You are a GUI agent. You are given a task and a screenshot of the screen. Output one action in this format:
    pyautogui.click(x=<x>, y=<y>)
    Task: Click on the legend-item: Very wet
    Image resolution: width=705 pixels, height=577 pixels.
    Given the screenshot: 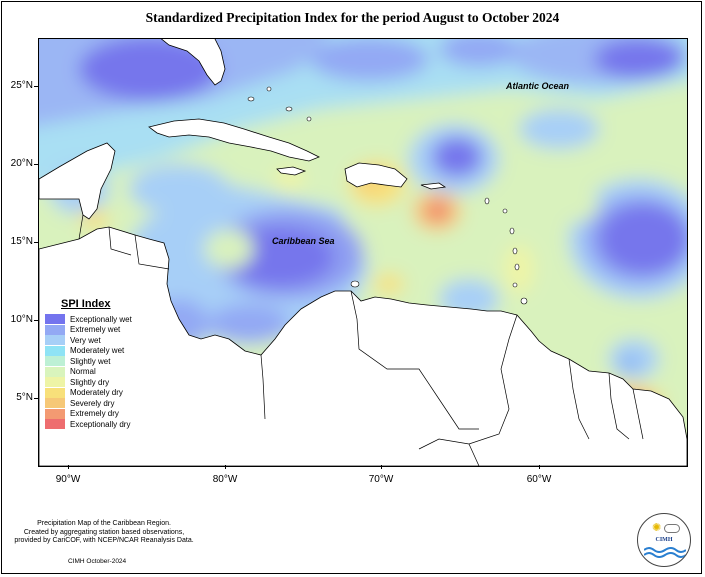 What is the action you would take?
    pyautogui.click(x=110, y=340)
    